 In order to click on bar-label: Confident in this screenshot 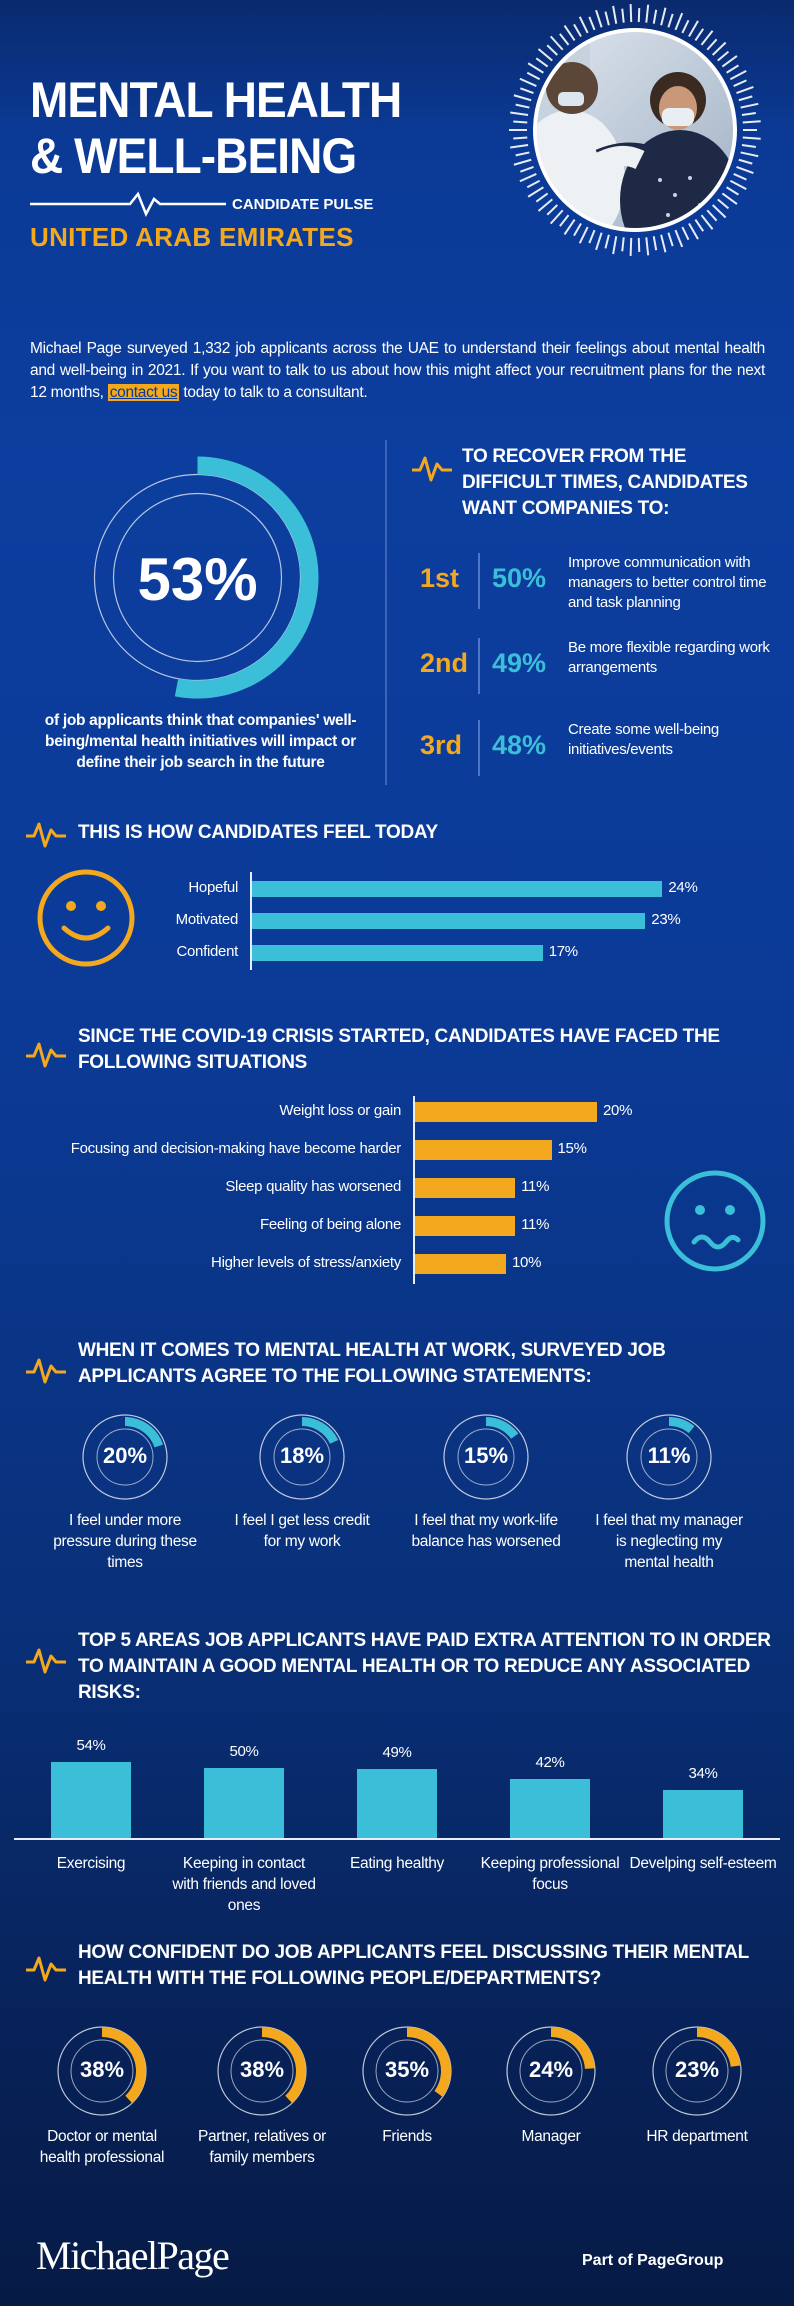, I will do `click(207, 951)`.